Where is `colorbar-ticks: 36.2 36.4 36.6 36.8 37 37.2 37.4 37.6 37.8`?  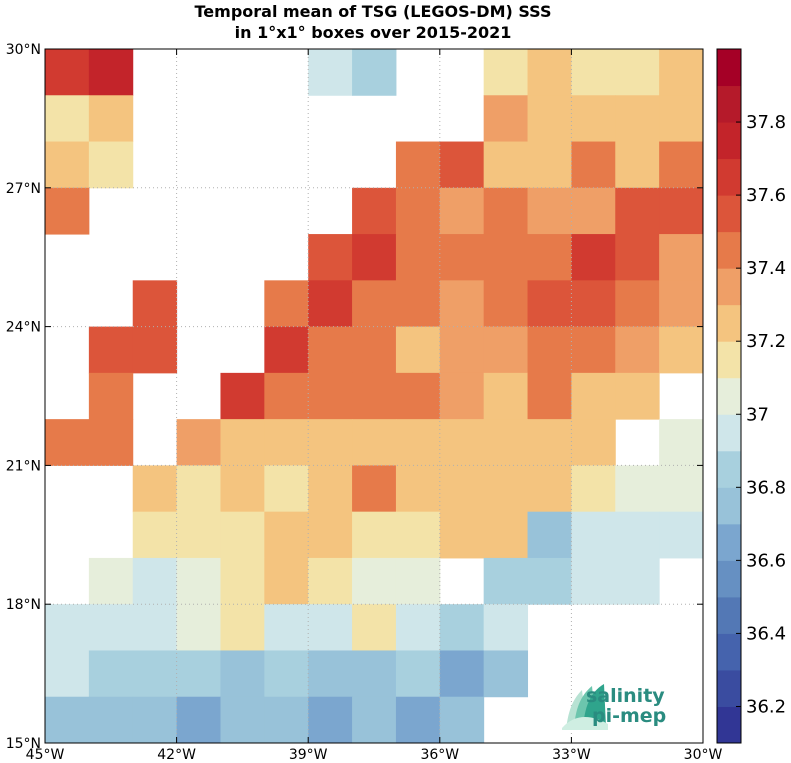
colorbar-ticks: 36.2 36.4 36.6 36.8 37 37.2 37.4 37.6 37.8 is located at coordinates (761, 414).